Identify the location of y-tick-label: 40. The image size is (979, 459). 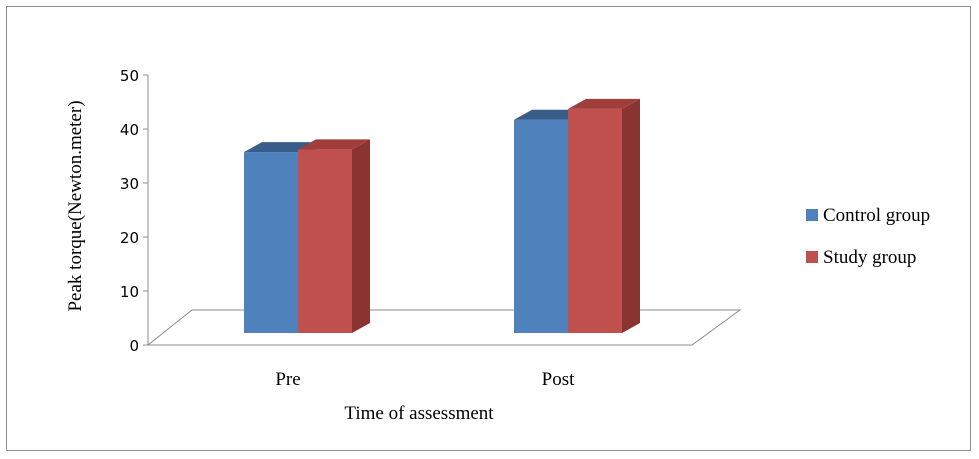
(129, 130).